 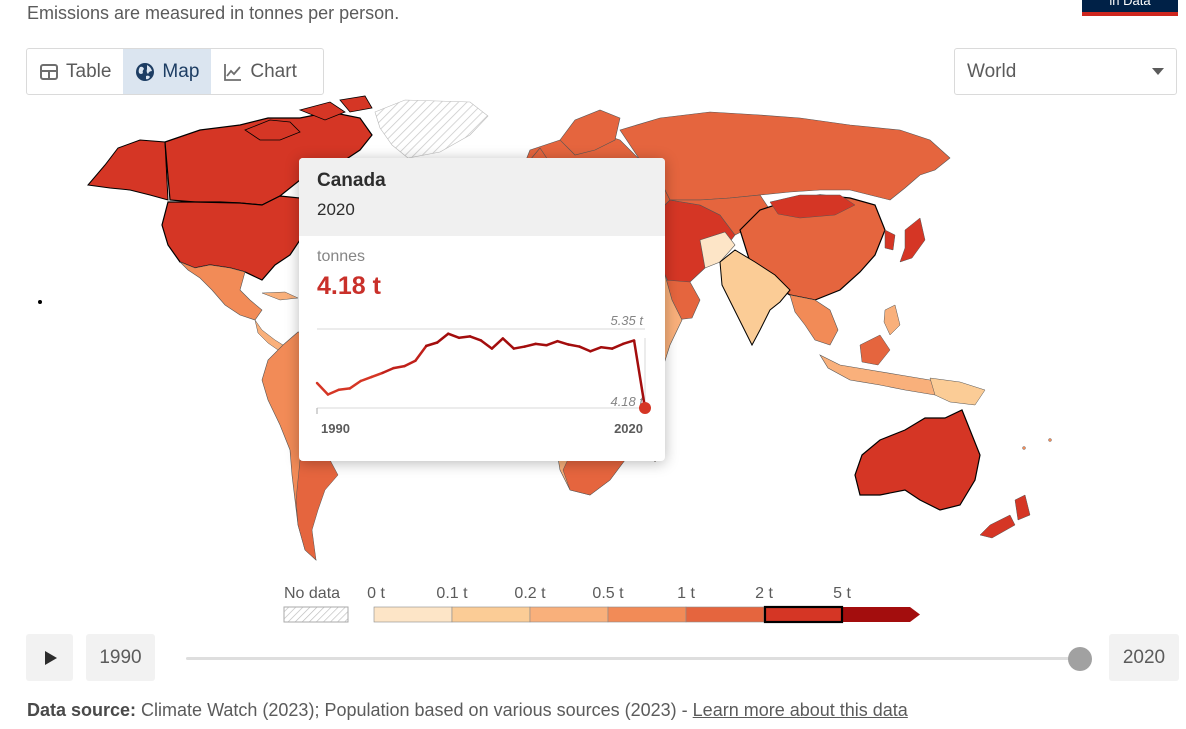 What do you see at coordinates (800, 710) in the screenshot?
I see `learn-more-link: Learn more about this data` at bounding box center [800, 710].